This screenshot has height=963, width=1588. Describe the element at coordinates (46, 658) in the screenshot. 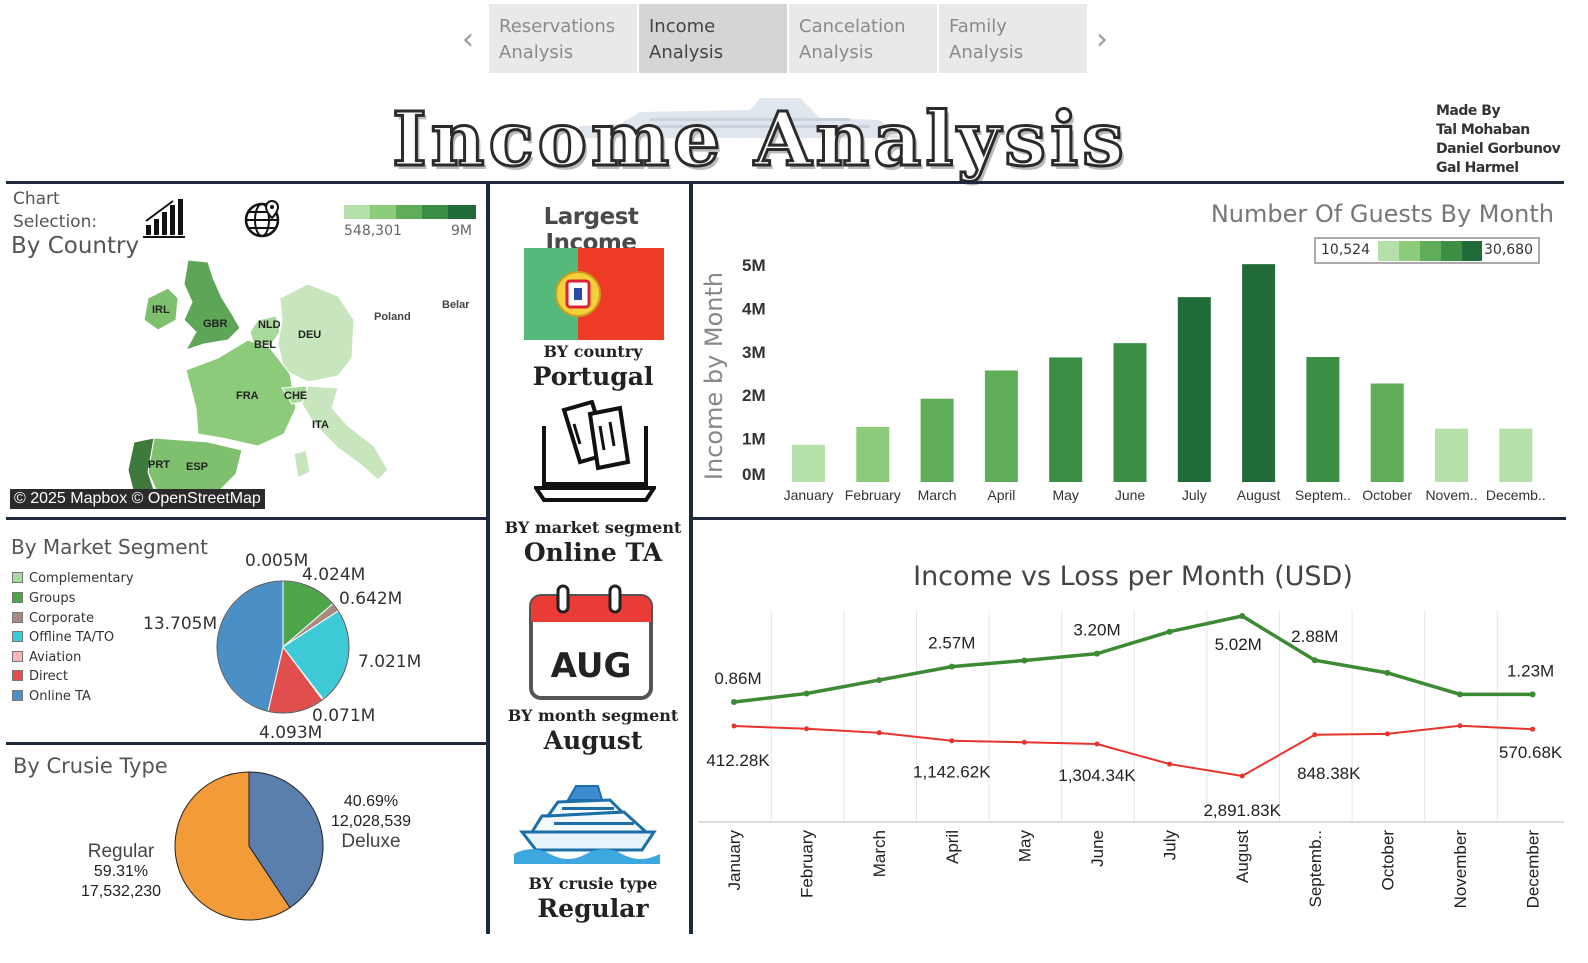

I see `legend-item: Aviation` at that location.